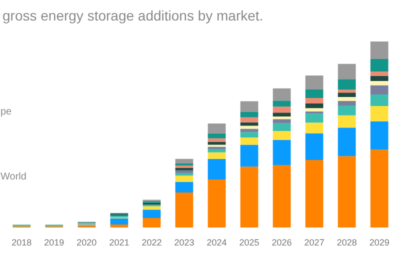  Describe the element at coordinates (22, 243) in the screenshot. I see `x-tick-label: 2018` at that location.